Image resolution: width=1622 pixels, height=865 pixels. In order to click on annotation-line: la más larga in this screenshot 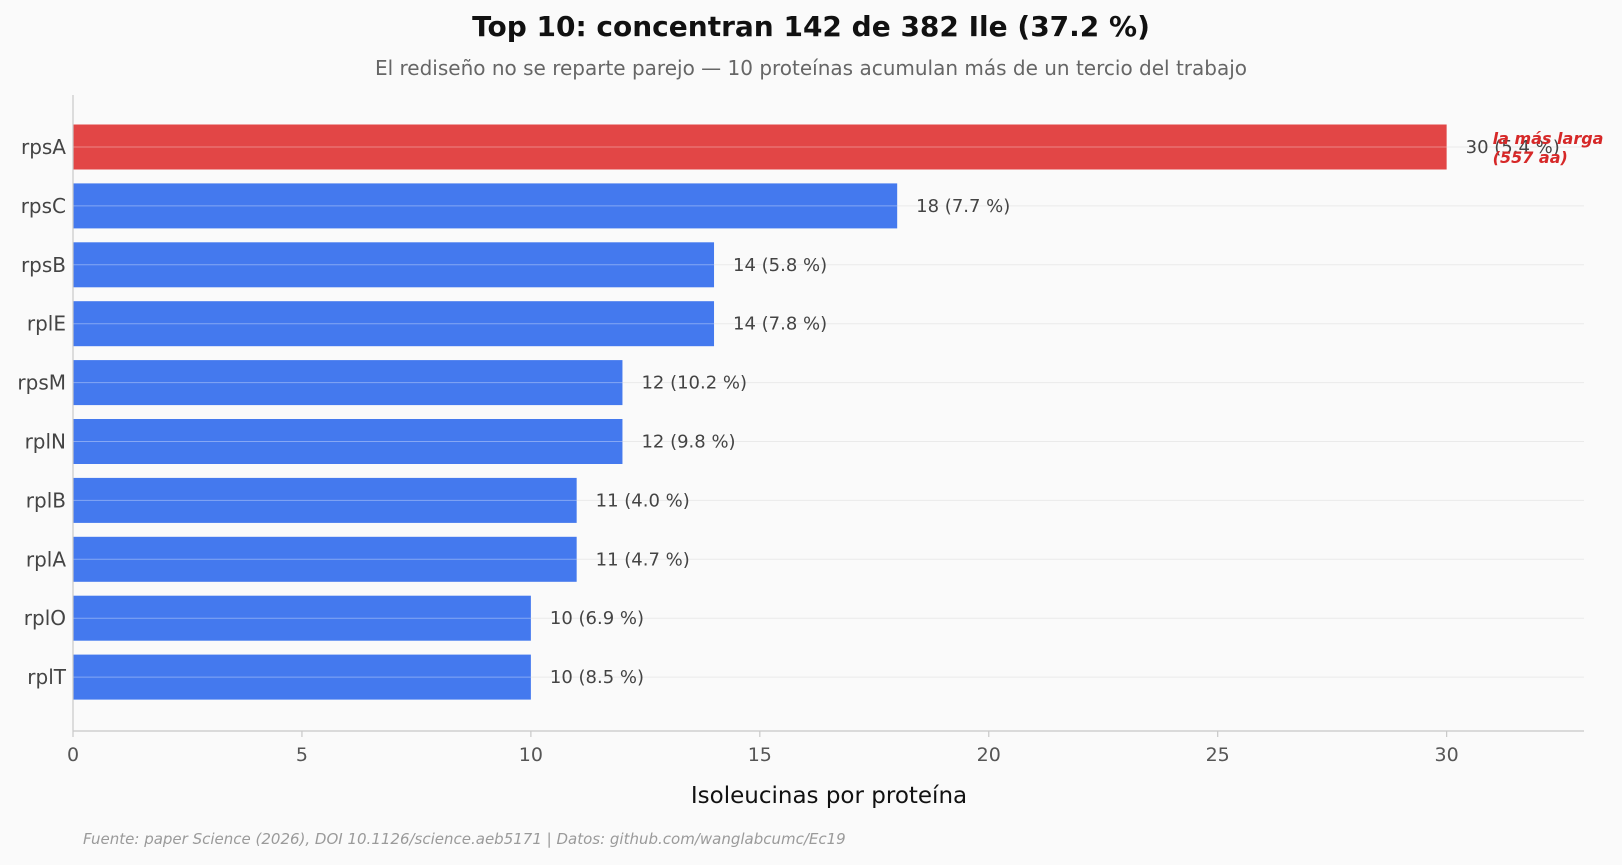, I will do `click(1548, 138)`.